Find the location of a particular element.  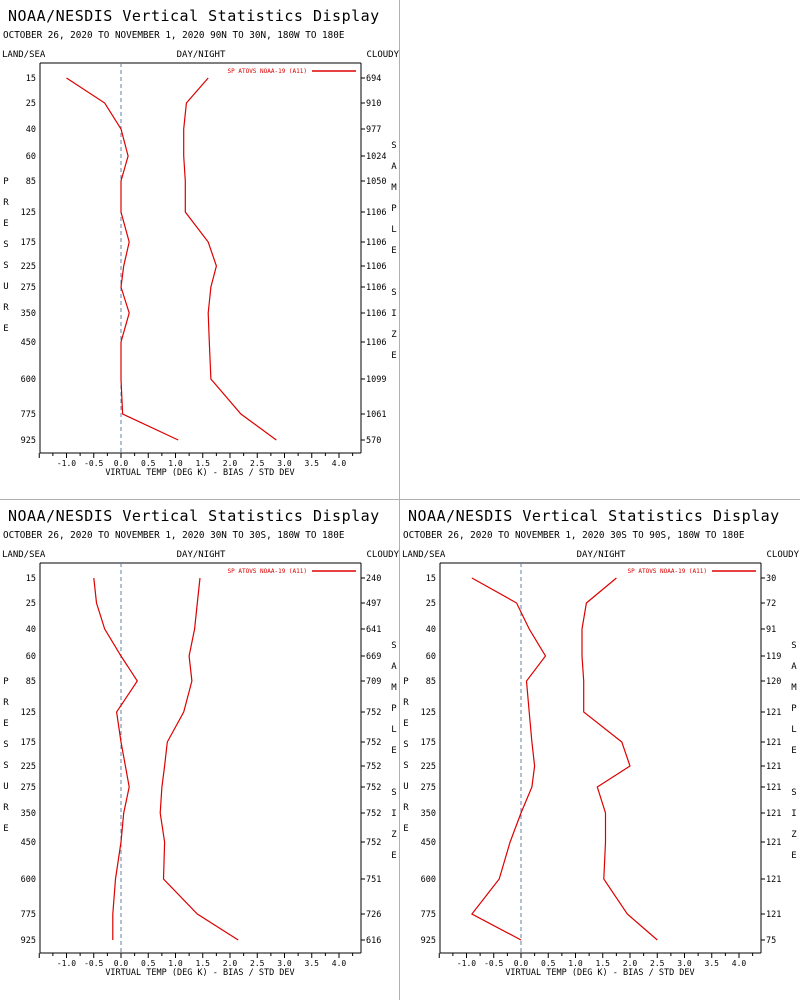

sample-size-label: 1106 is located at coordinates (376, 243).